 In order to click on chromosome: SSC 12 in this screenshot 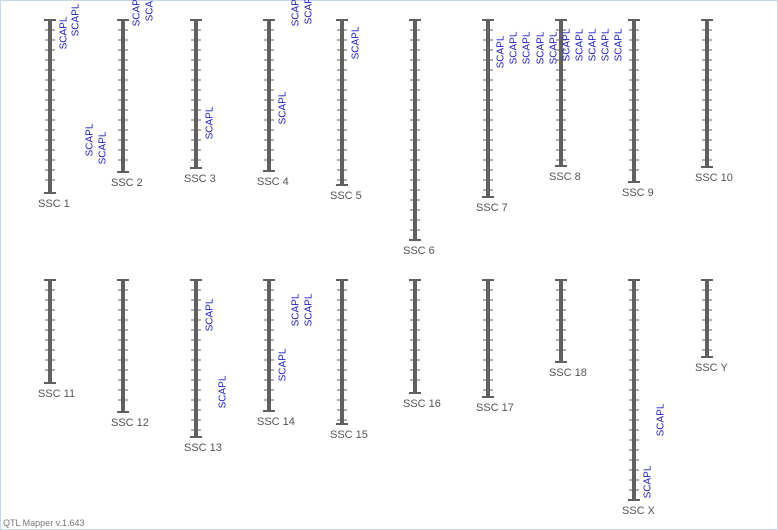, I will do `click(130, 354)`.